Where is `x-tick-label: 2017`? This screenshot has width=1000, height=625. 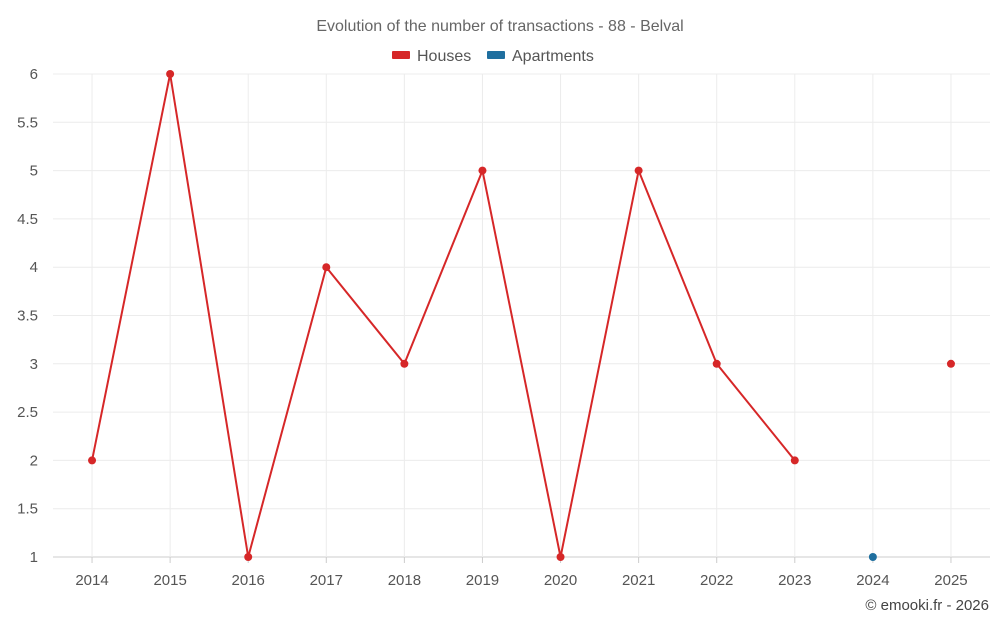 x-tick-label: 2017 is located at coordinates (326, 580).